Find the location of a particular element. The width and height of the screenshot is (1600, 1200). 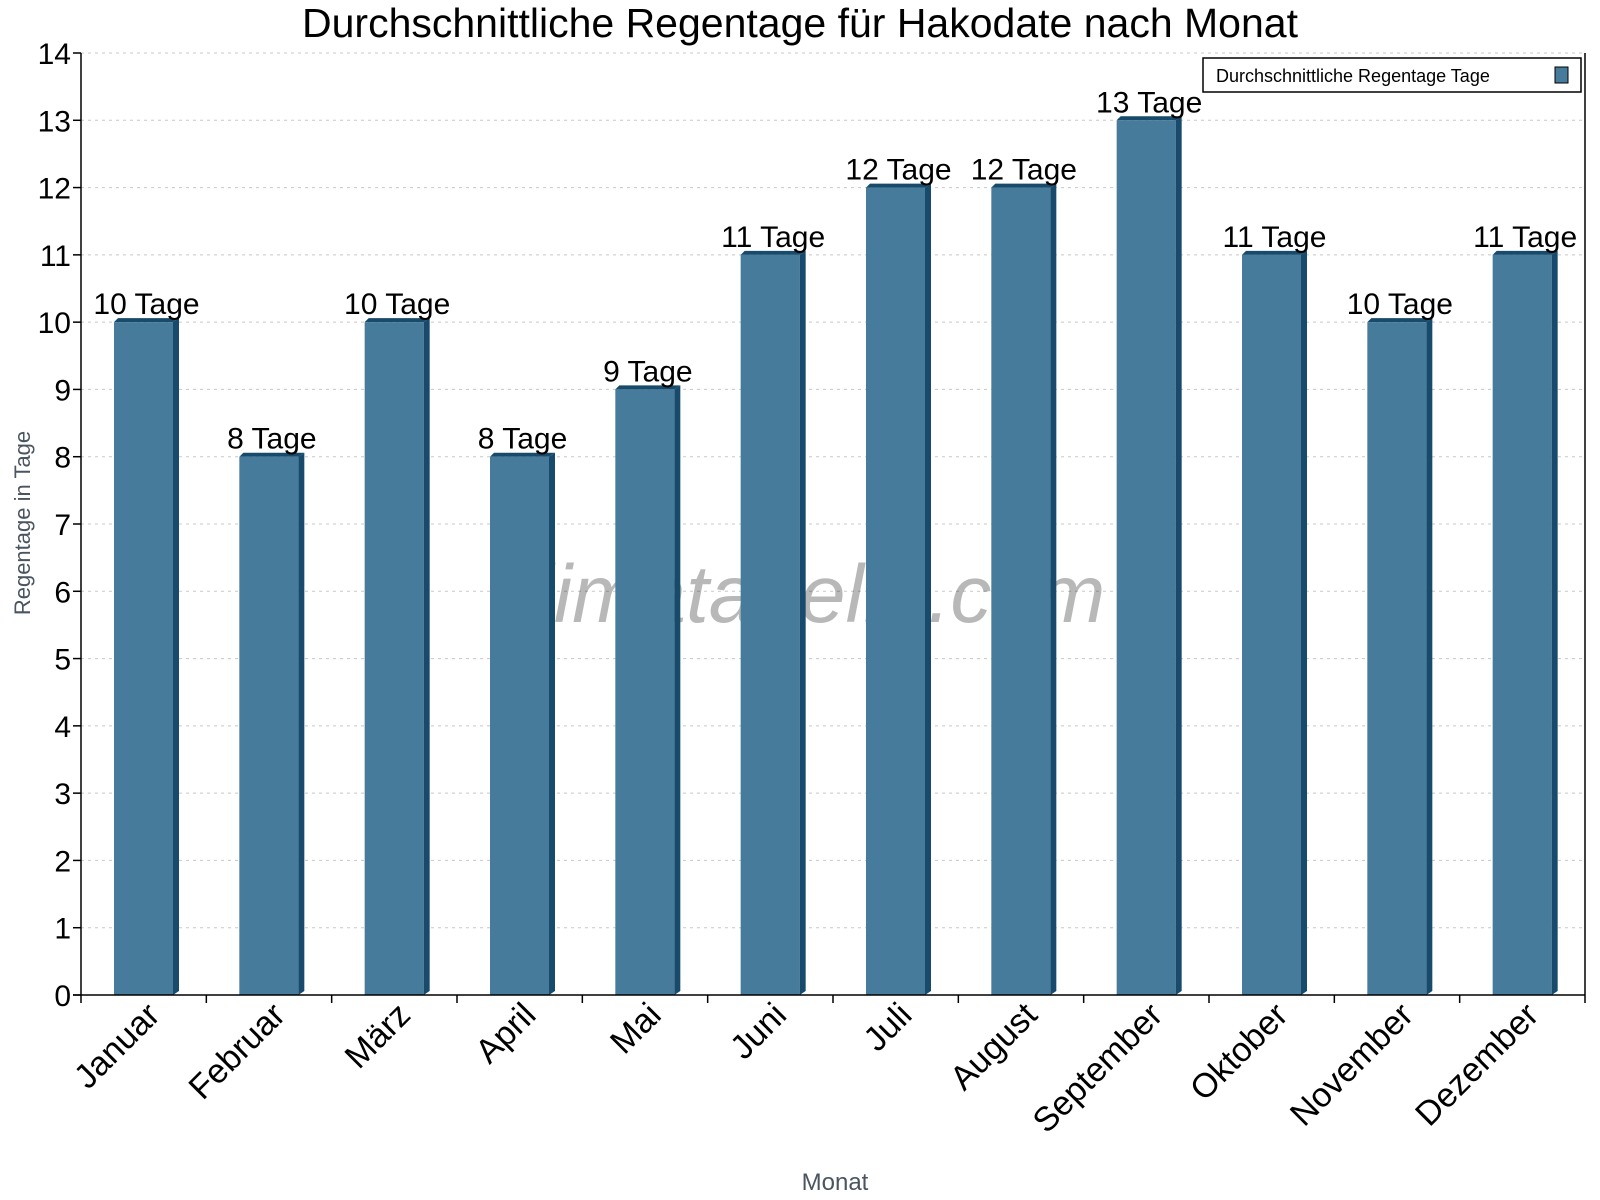

legend-label: Durchschnittliche Regentage Tage is located at coordinates (1353, 76).